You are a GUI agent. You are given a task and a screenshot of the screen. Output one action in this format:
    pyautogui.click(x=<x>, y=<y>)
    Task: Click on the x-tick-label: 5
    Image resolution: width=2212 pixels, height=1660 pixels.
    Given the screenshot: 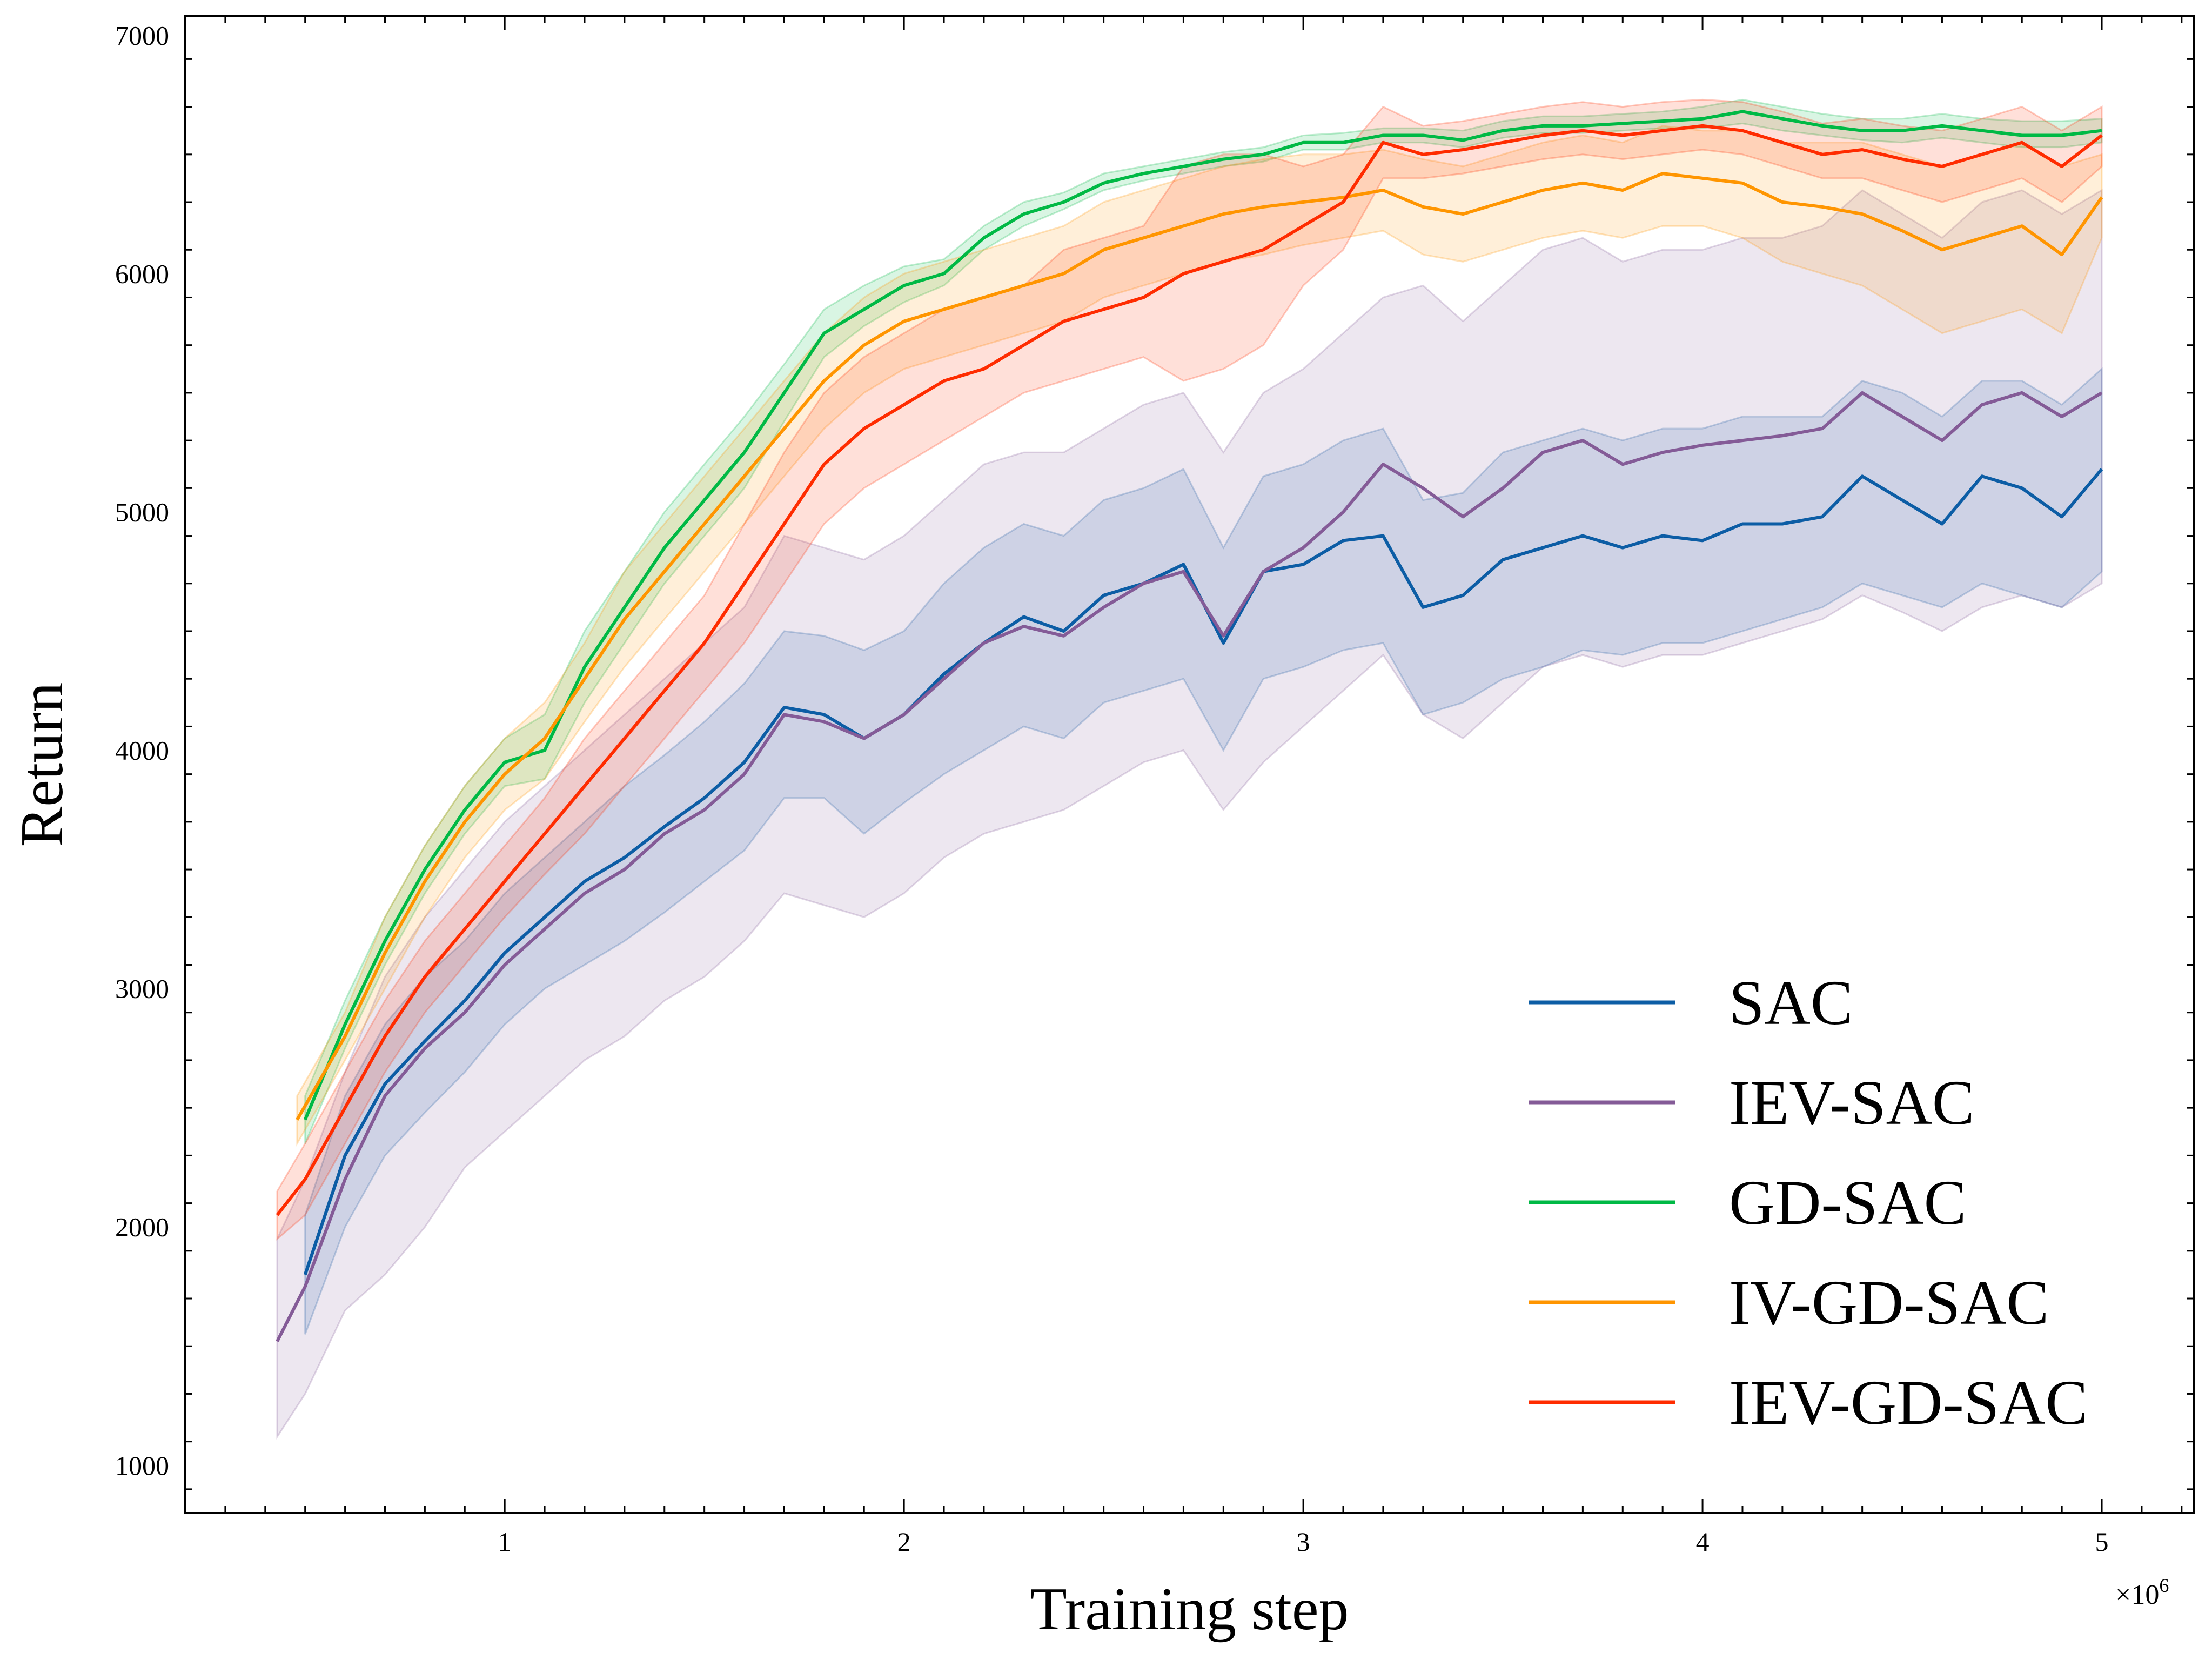 What is the action you would take?
    pyautogui.click(x=2102, y=1542)
    